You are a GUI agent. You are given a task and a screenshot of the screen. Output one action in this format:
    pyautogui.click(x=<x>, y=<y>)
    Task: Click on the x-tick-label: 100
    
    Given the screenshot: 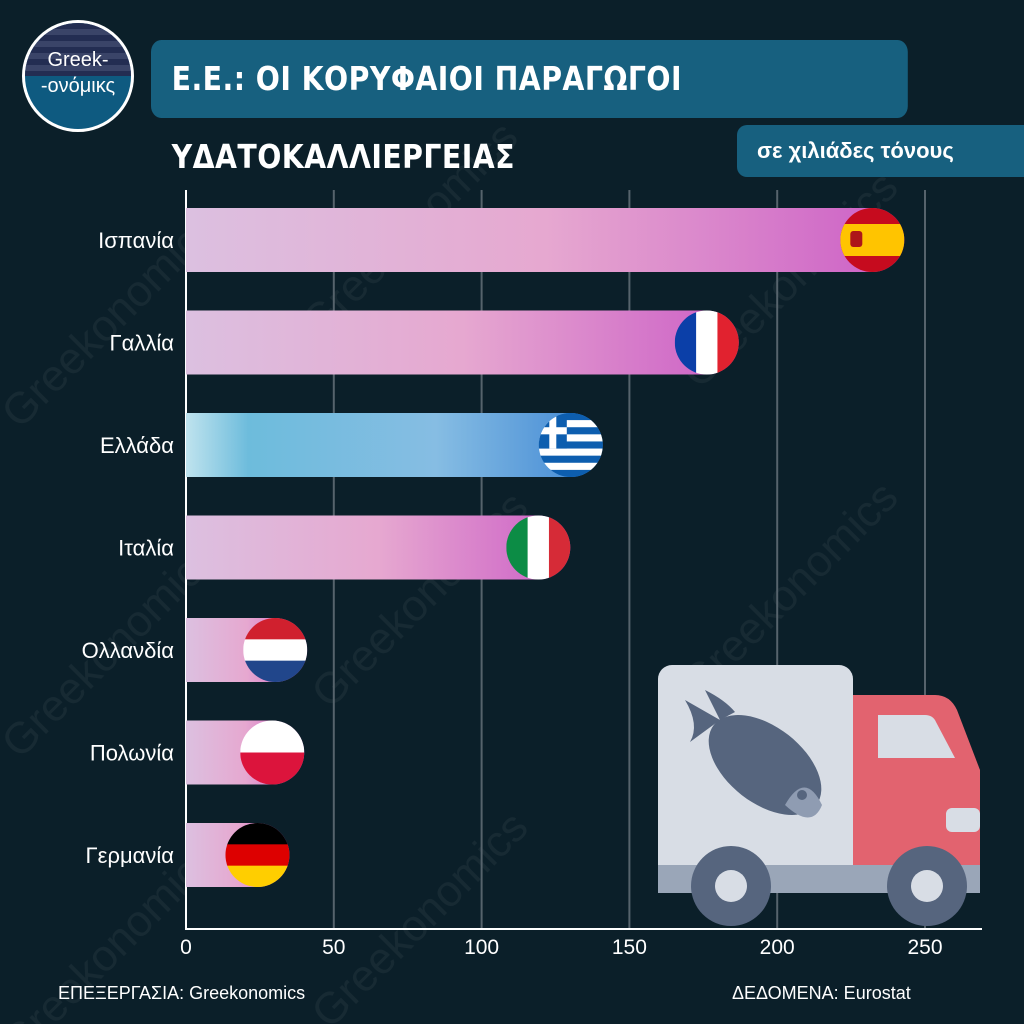 What is the action you would take?
    pyautogui.click(x=481, y=947)
    